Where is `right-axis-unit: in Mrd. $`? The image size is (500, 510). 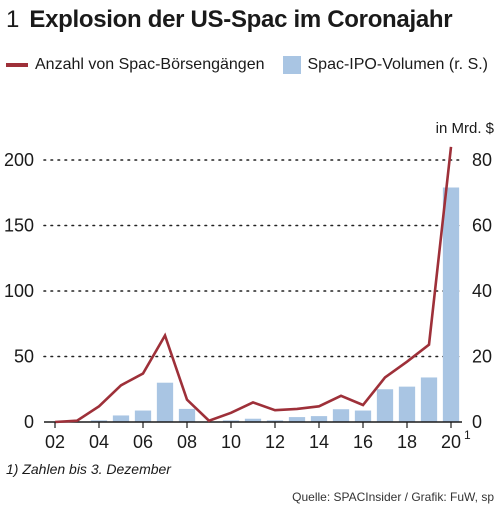 right-axis-unit: in Mrd. $ is located at coordinates (464, 128).